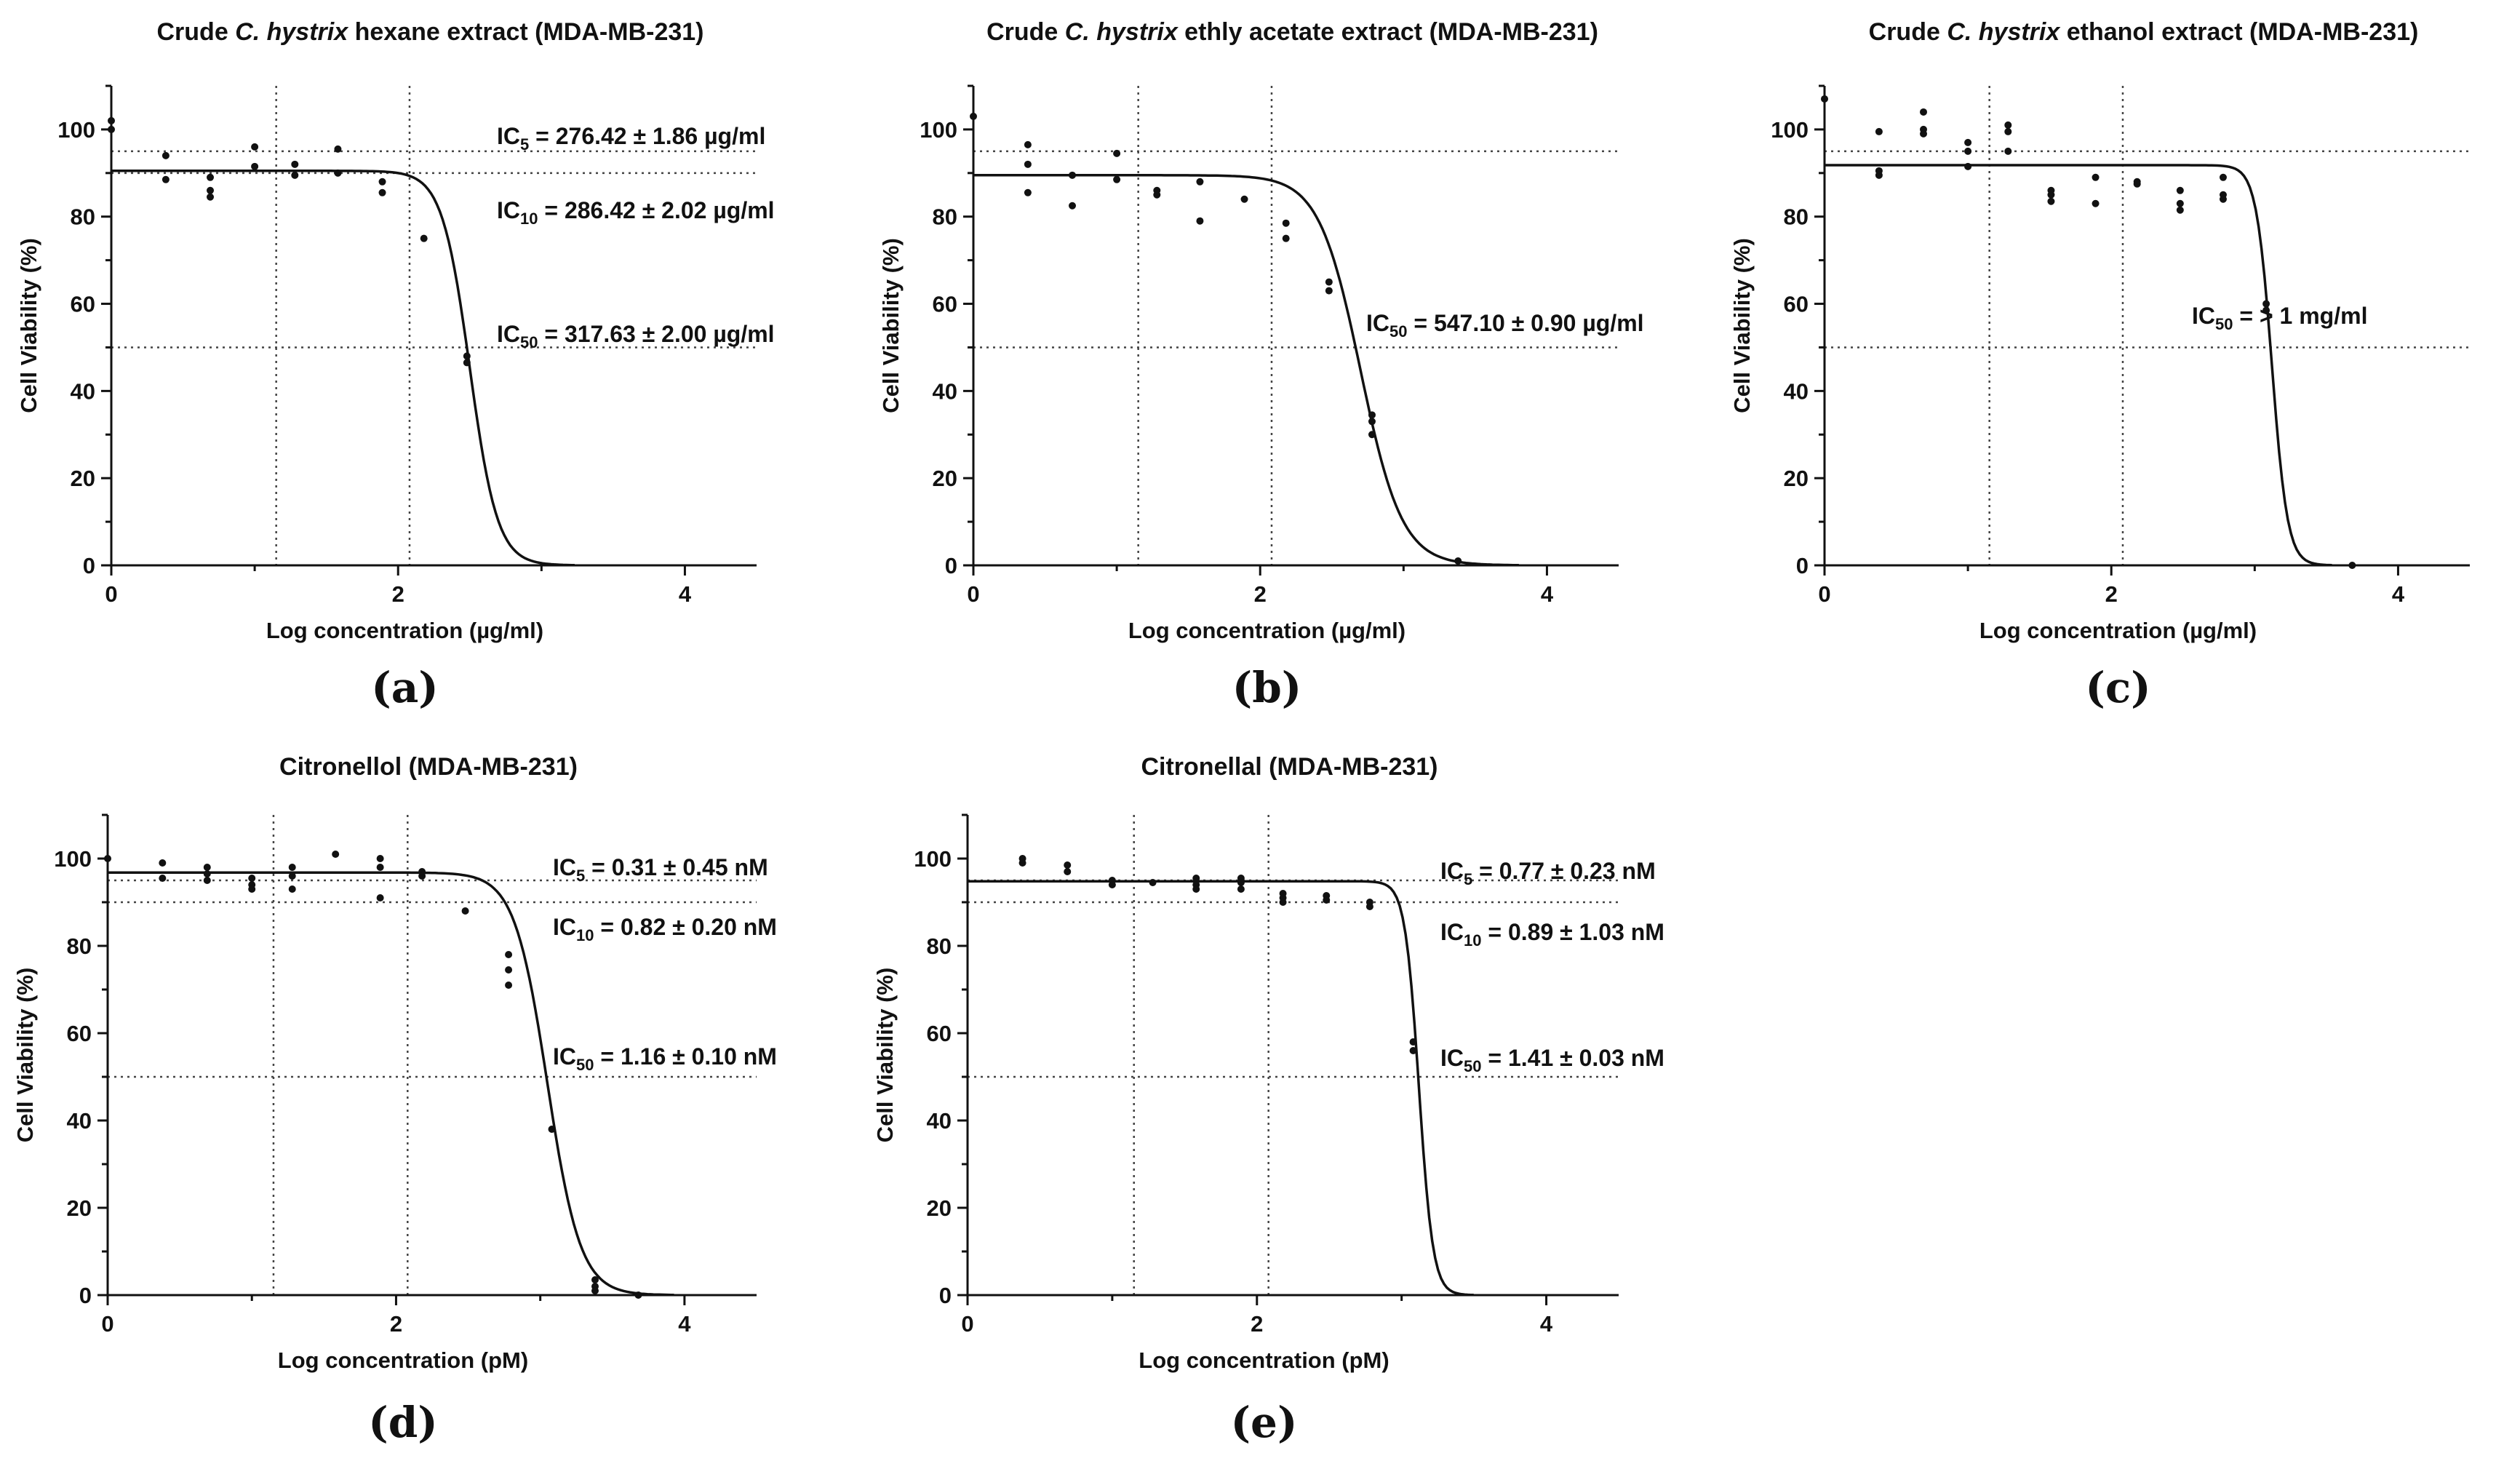 Image resolution: width=2520 pixels, height=1461 pixels. I want to click on ic-annotation: IC10 = 286.42 ± 2.02 µg/ml, so click(636, 213).